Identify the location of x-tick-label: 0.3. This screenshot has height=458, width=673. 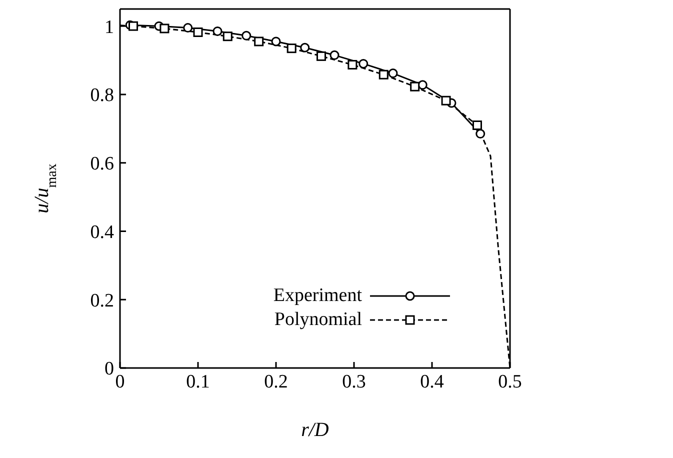
(354, 381).